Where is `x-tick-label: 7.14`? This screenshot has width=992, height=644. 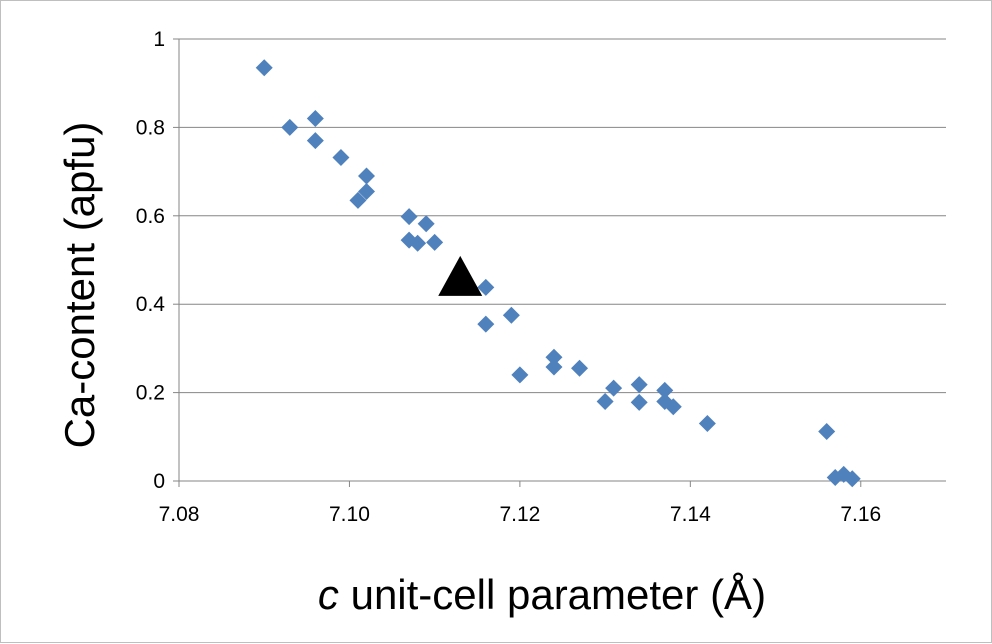 x-tick-label: 7.14 is located at coordinates (690, 514).